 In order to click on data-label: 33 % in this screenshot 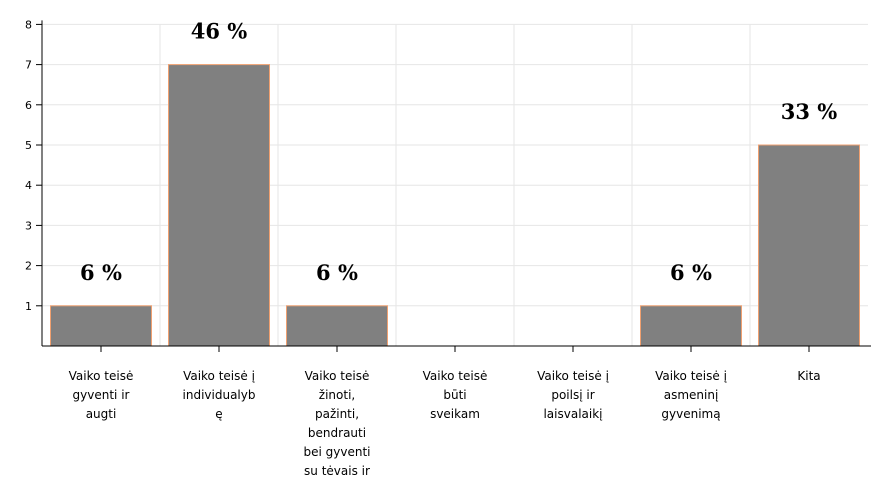, I will do `click(809, 111)`.